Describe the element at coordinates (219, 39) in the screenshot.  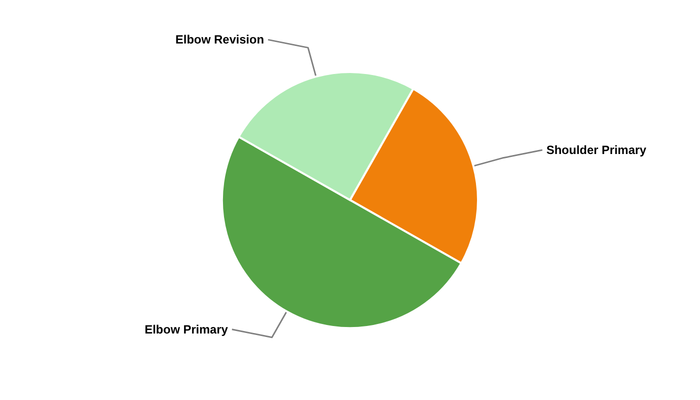
I see `slice-label: Elbow Revision` at that location.